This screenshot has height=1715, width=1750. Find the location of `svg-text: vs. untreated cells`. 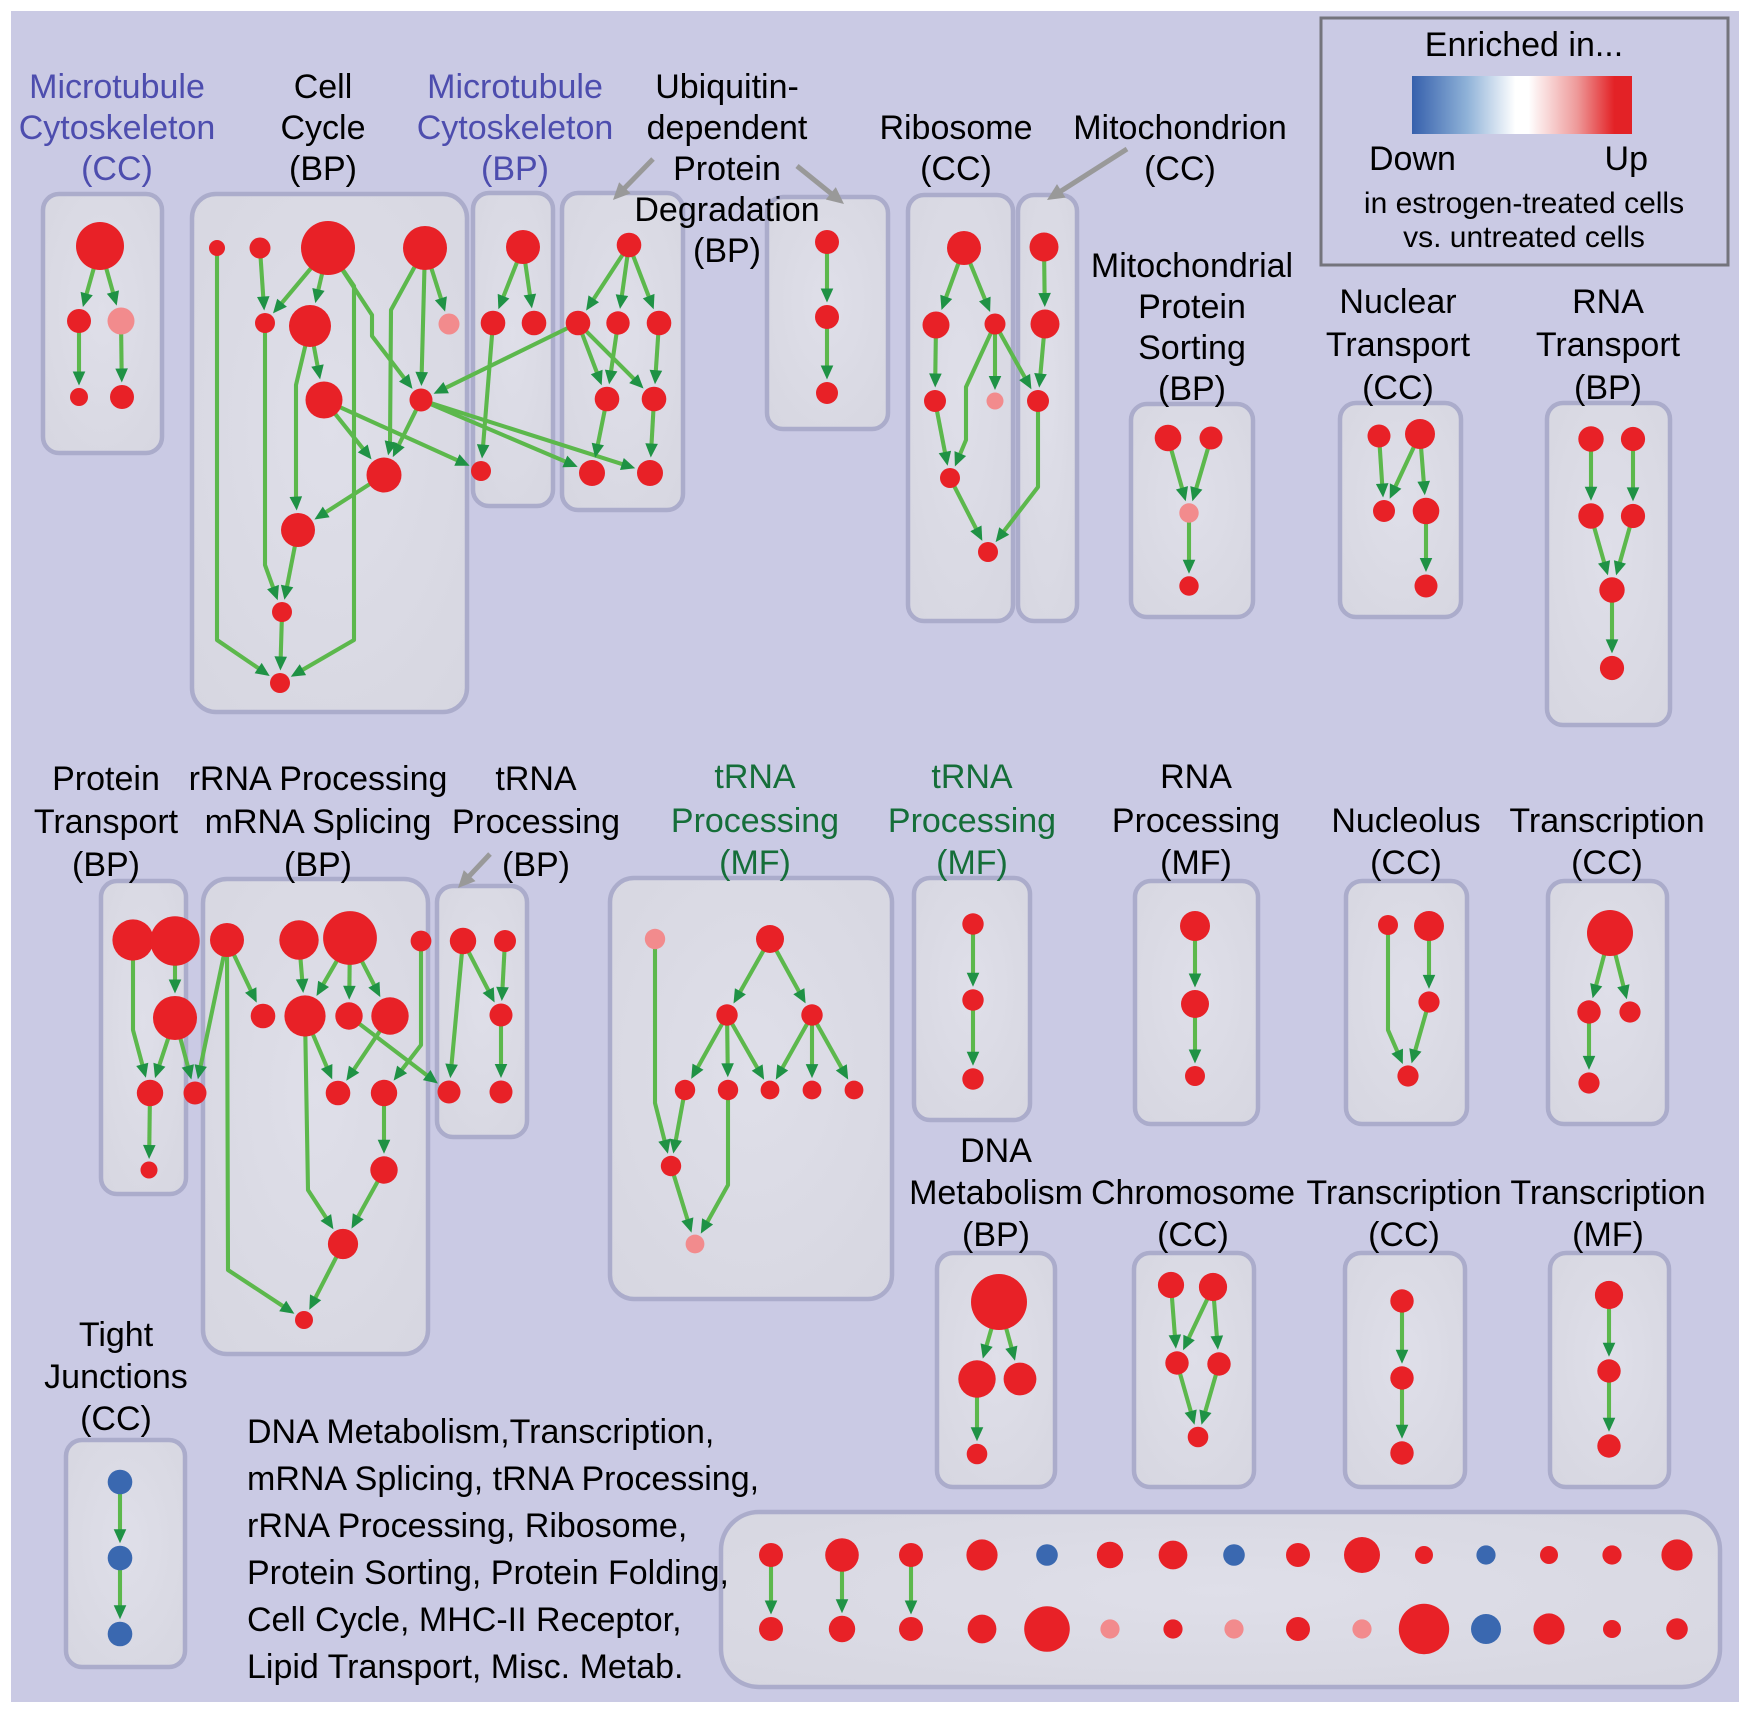

svg-text: vs. untreated cells is located at coordinates (1524, 237).